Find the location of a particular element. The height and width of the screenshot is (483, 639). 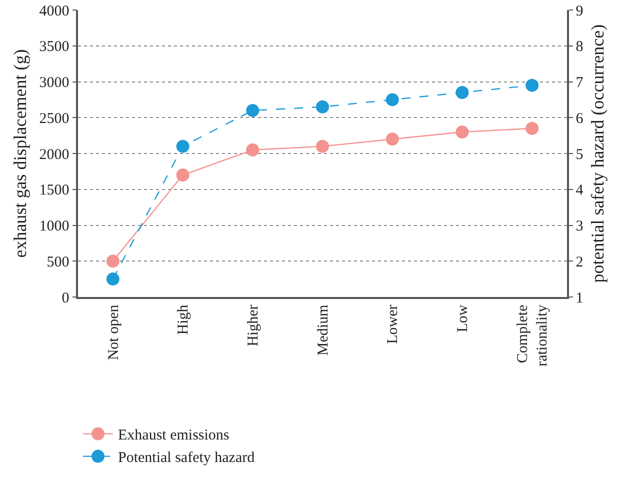

y-tick-label: 3000 is located at coordinates (54, 83).